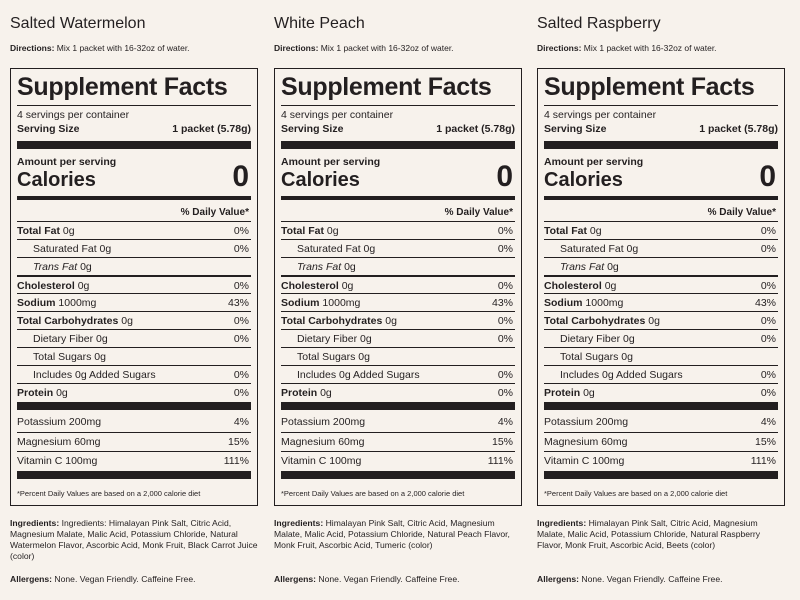  I want to click on nutrient-row-dietary-fiber: Dietary Fiber 0g 0%, so click(134, 338).